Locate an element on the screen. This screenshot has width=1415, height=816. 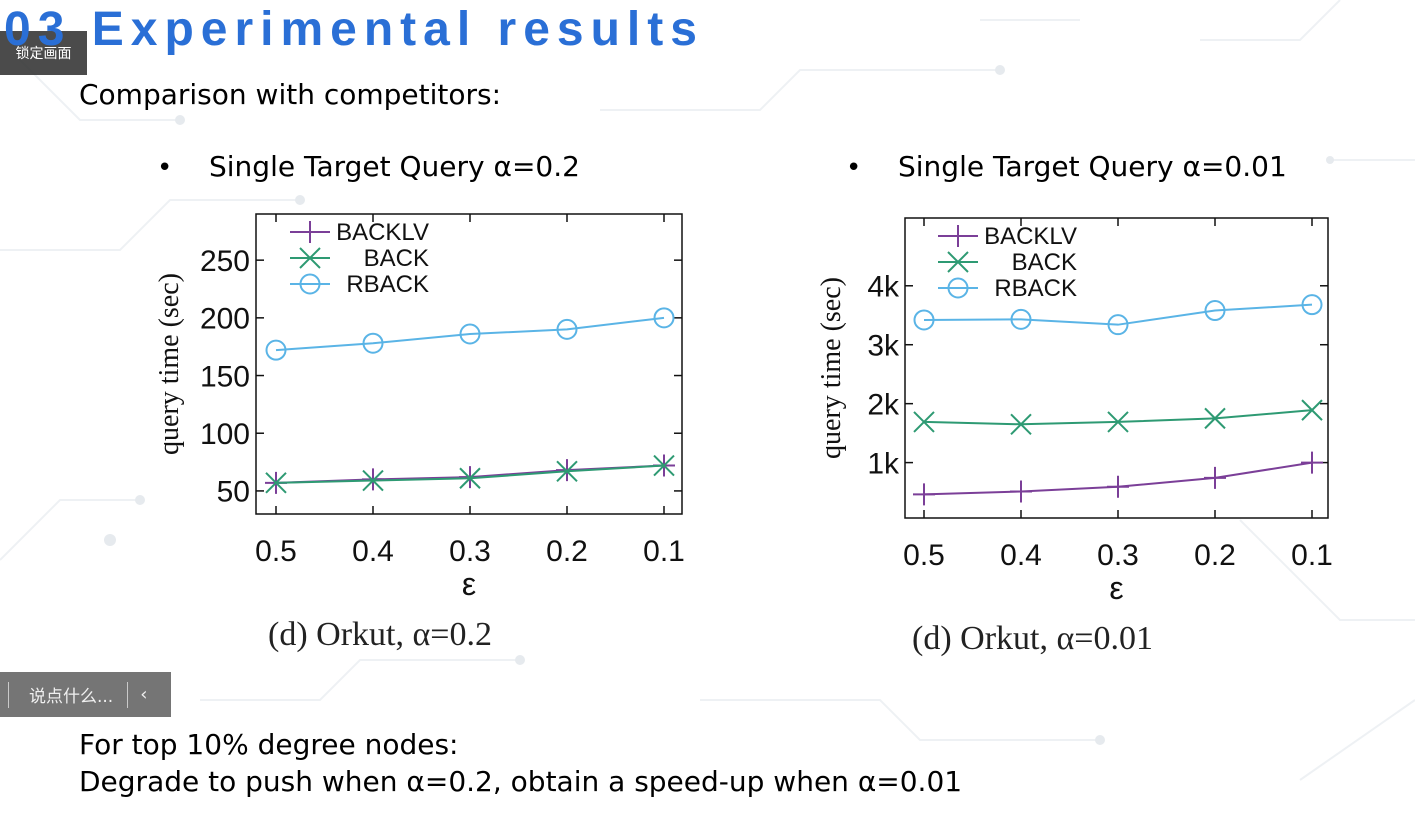
y-tick-label: 250 is located at coordinates (225, 261).